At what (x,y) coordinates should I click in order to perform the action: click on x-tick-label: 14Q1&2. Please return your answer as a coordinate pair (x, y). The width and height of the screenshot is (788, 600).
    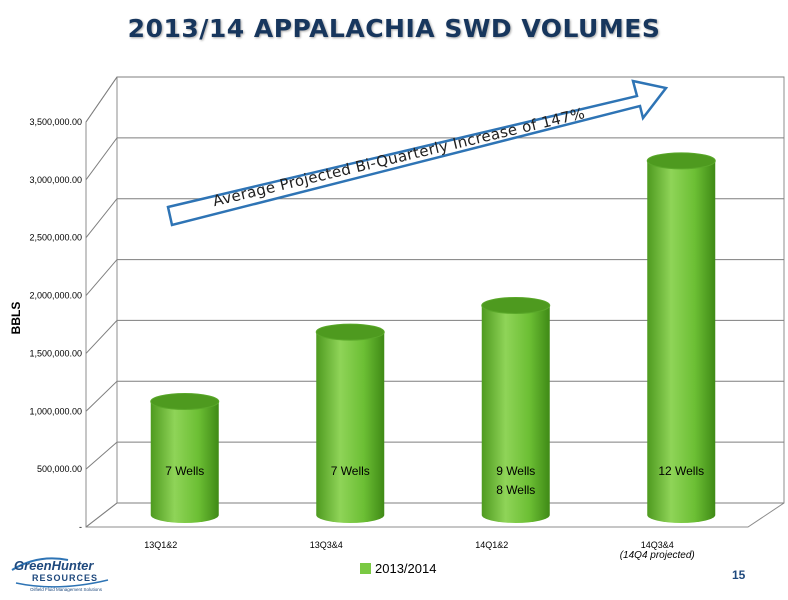
    Looking at the image, I should click on (491, 545).